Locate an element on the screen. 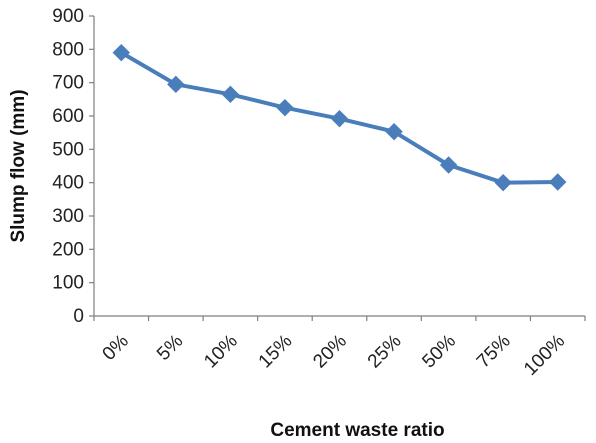  y-tick-label: 600 is located at coordinates (68, 116).